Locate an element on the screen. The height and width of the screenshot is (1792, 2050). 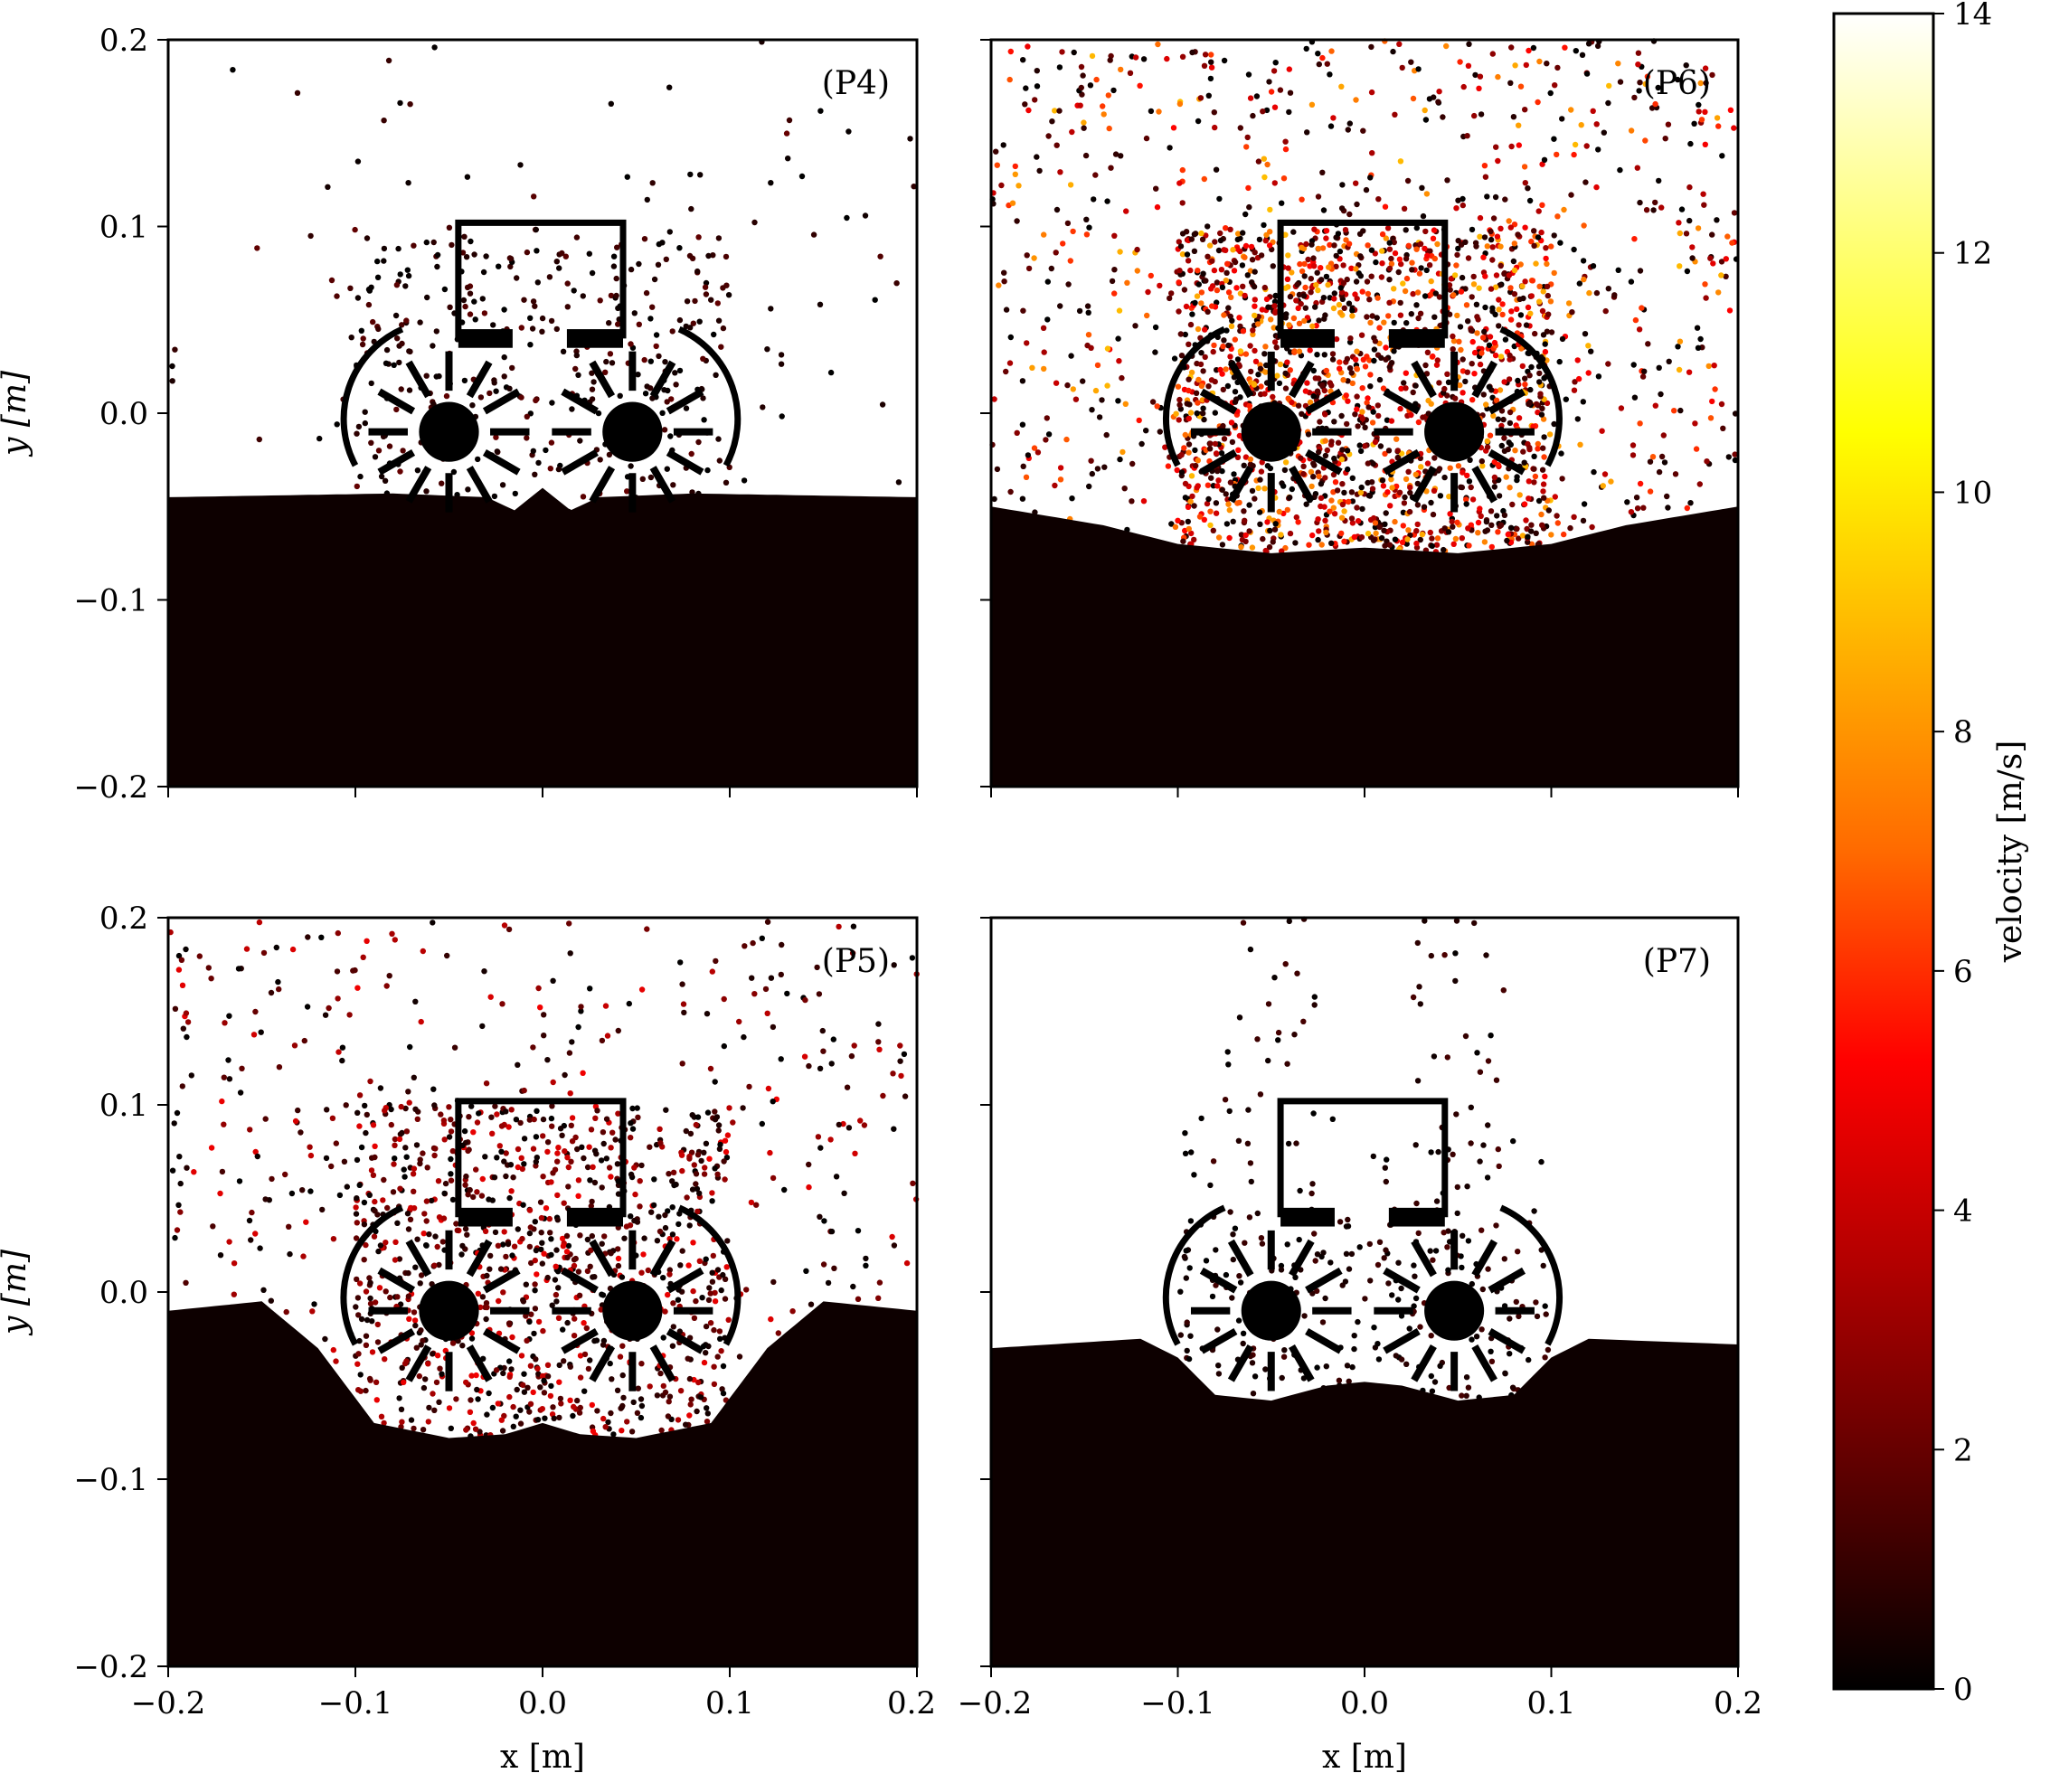
y-tick-label: 0.0 is located at coordinates (124, 414).